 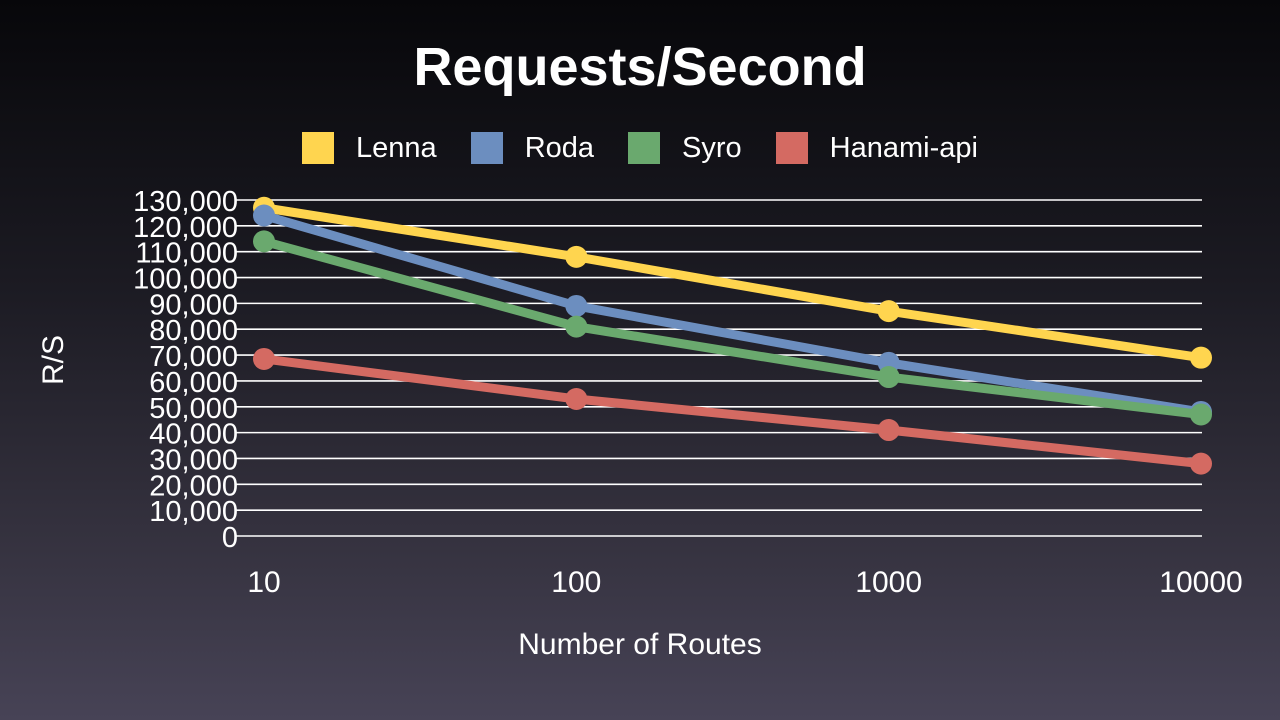 What do you see at coordinates (193, 486) in the screenshot?
I see `y-tick-label: 20,000` at bounding box center [193, 486].